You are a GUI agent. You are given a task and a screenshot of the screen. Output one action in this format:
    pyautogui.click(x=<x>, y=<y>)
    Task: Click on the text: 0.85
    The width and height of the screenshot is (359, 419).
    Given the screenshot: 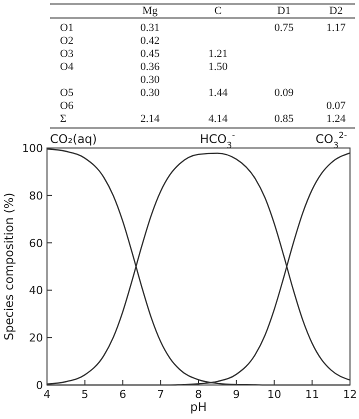 What is the action you would take?
    pyautogui.click(x=284, y=119)
    